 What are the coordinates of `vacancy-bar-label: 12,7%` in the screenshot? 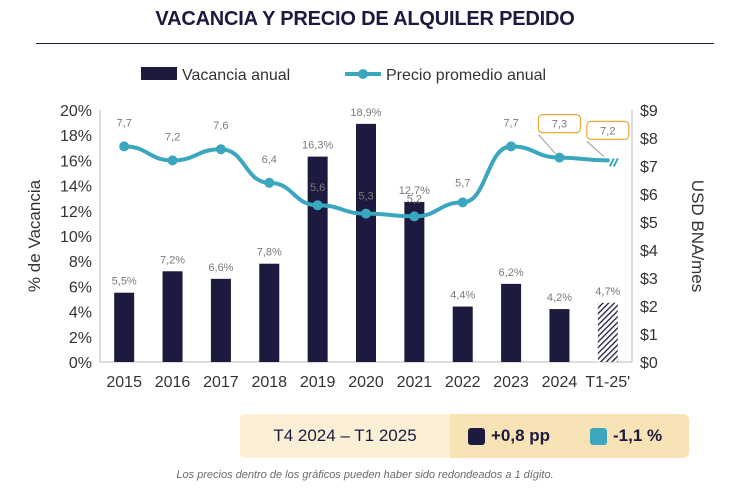 It's located at (414, 191).